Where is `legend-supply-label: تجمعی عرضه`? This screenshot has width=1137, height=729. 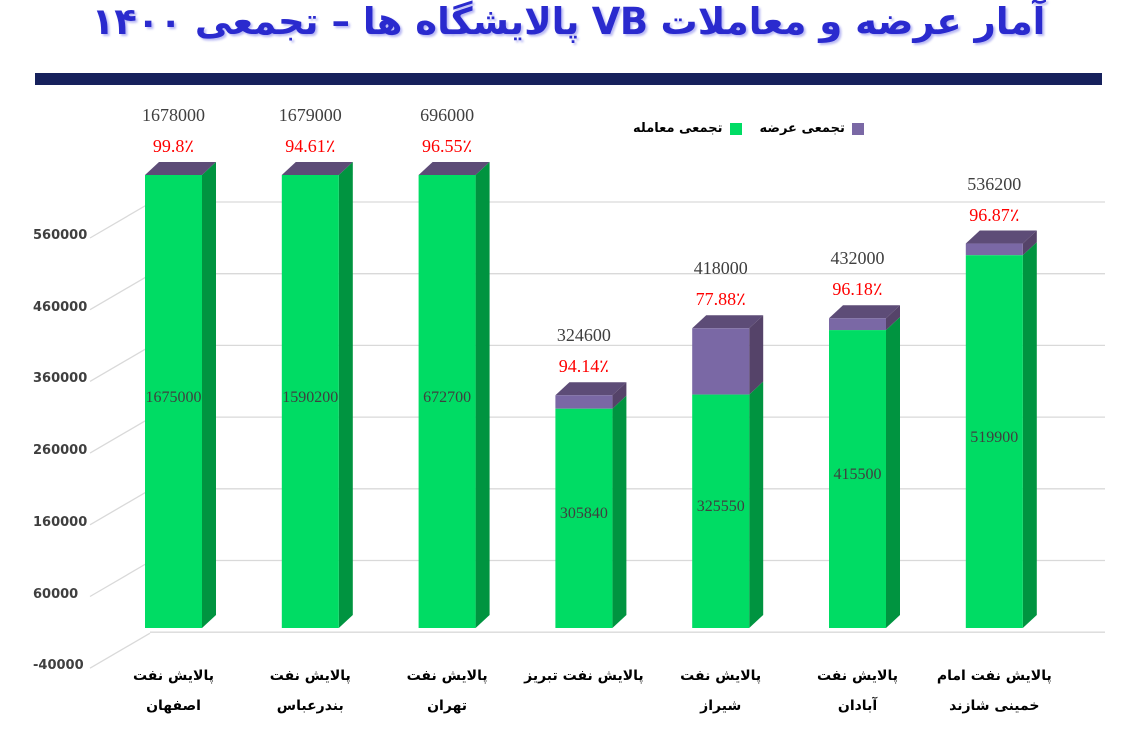
legend-supply-label: تجمعی عرضه is located at coordinates (802, 128).